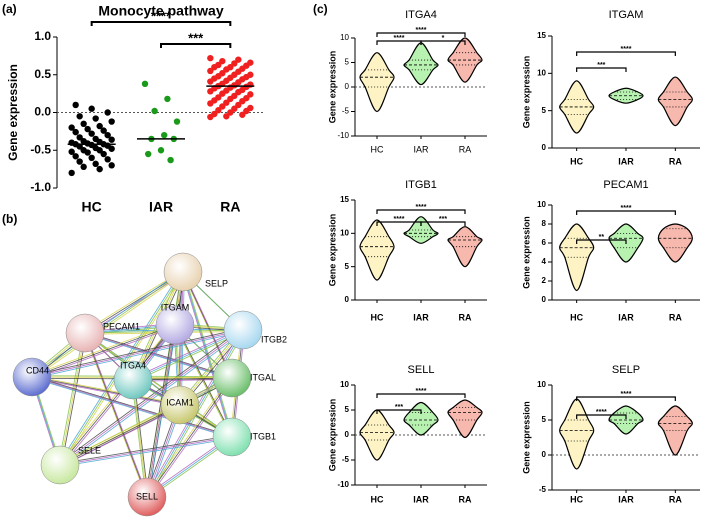 Image resolution: width=709 pixels, height=524 pixels. What do you see at coordinates (443, 38) in the screenshot?
I see `significance-label: *` at bounding box center [443, 38].